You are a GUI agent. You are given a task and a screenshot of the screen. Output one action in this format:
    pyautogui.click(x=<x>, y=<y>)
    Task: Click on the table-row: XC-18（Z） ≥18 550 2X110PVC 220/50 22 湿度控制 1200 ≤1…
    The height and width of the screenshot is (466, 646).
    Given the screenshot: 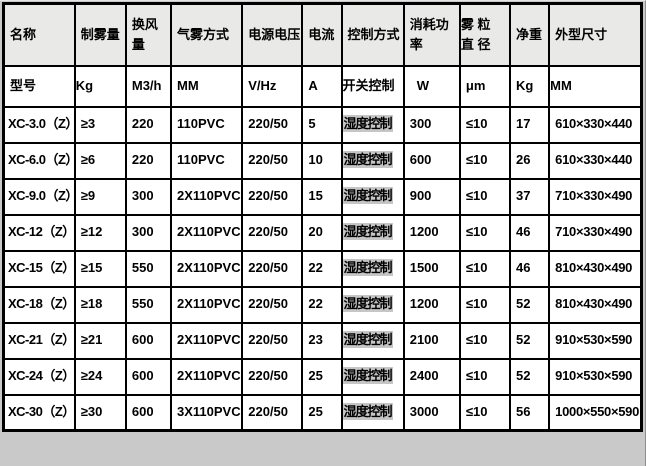 What is the action you would take?
    pyautogui.click(x=322, y=304)
    